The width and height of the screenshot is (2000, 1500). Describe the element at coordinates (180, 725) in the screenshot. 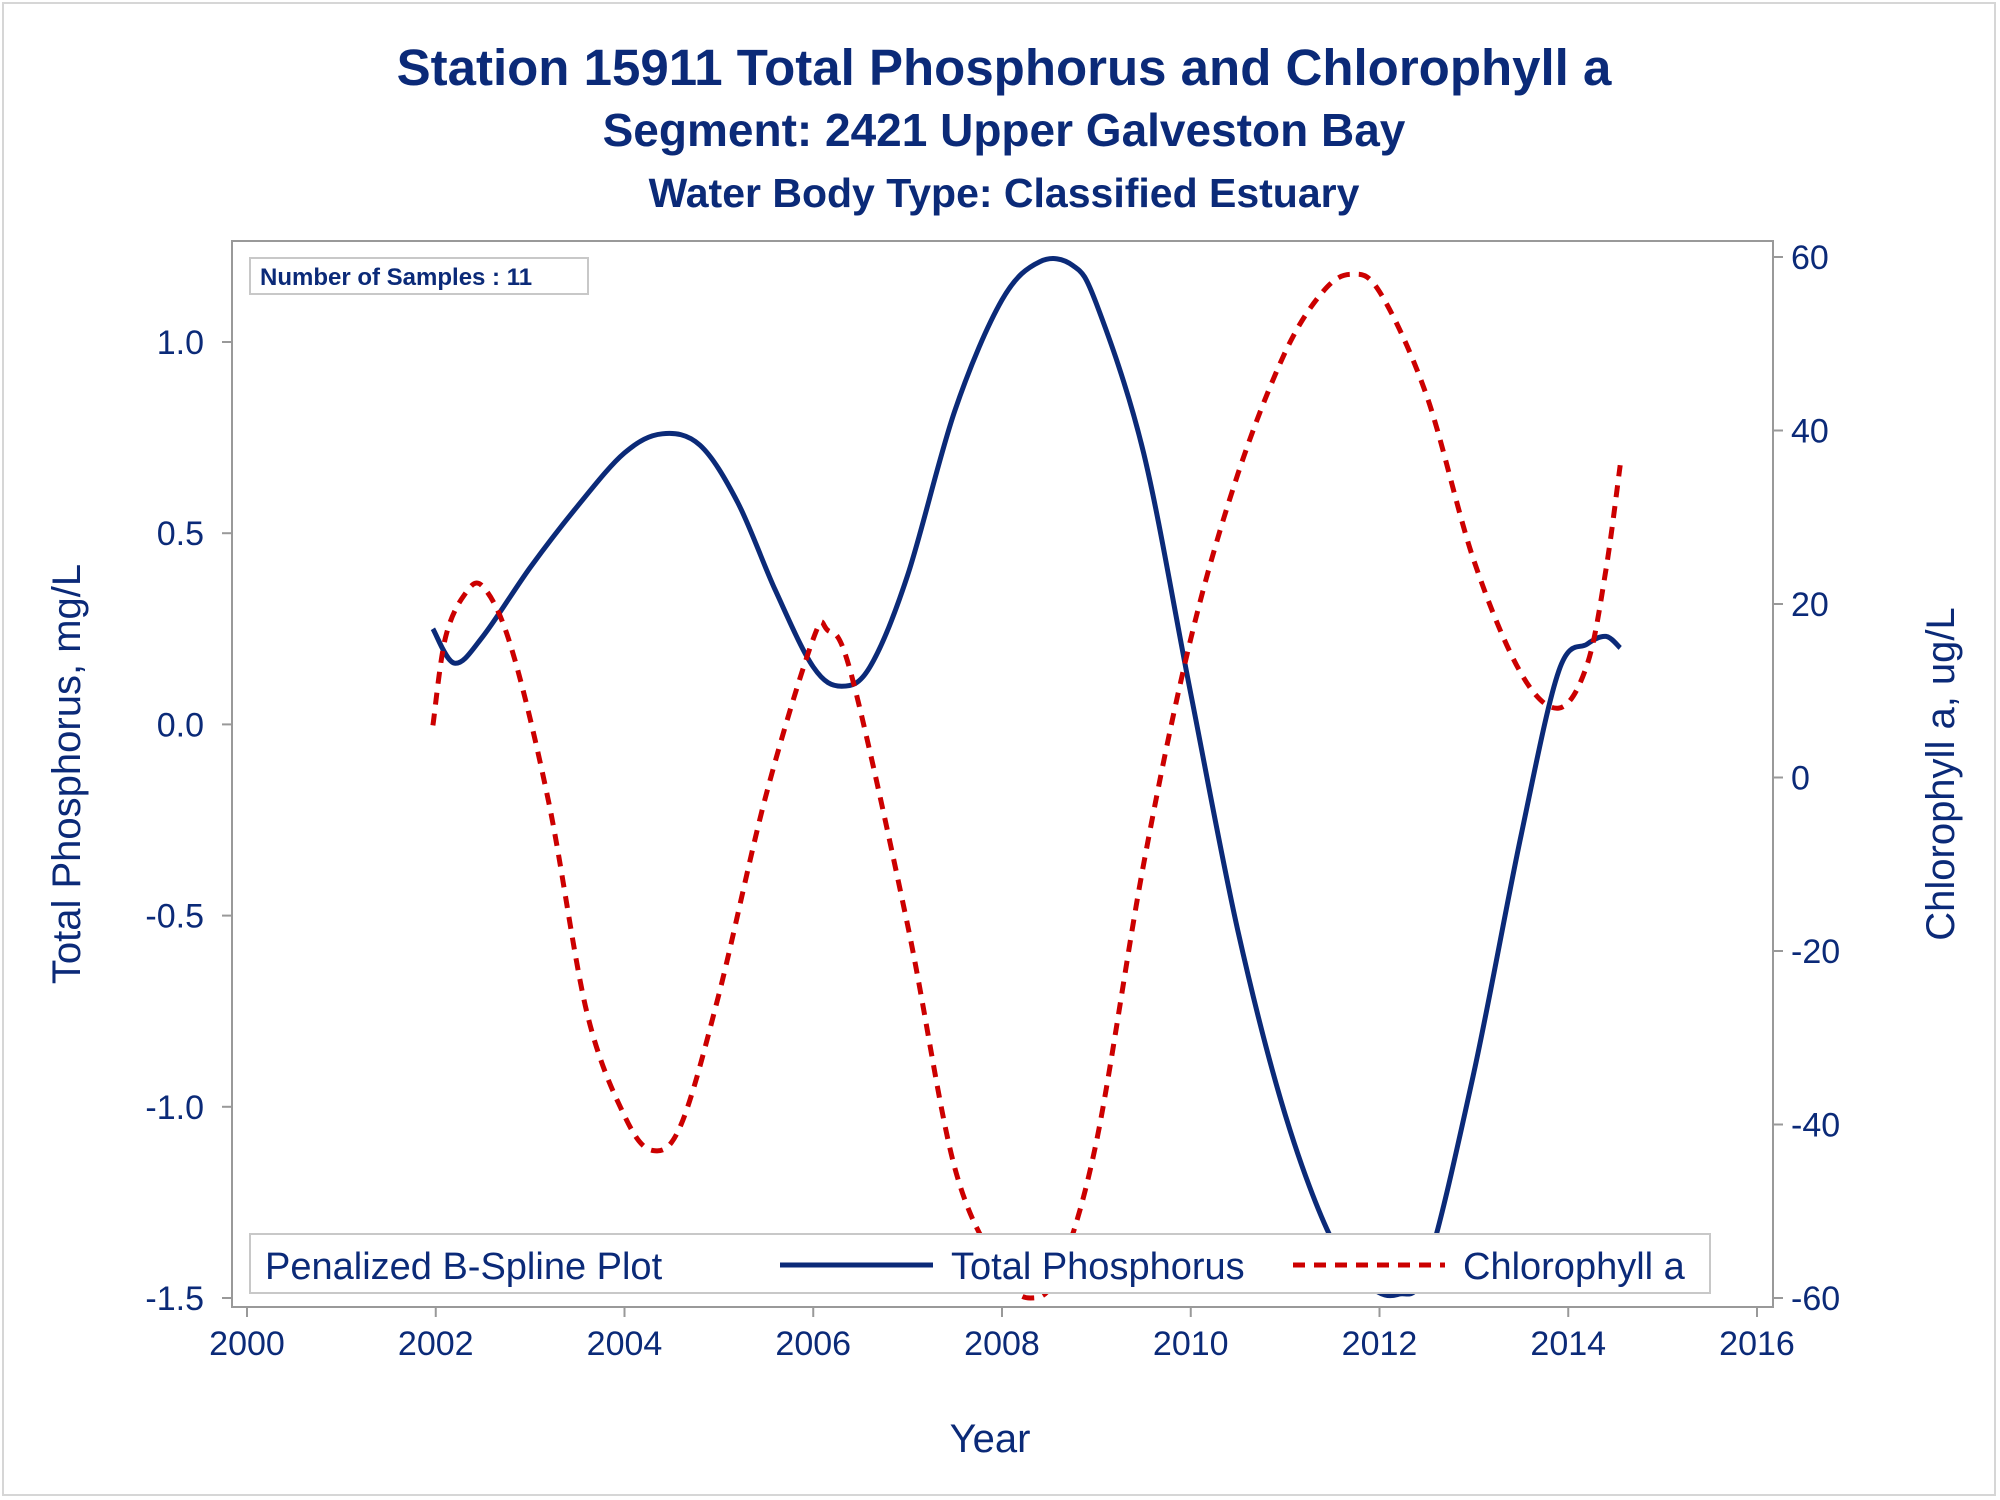

I see `y-left-tick-label: 0.0` at that location.